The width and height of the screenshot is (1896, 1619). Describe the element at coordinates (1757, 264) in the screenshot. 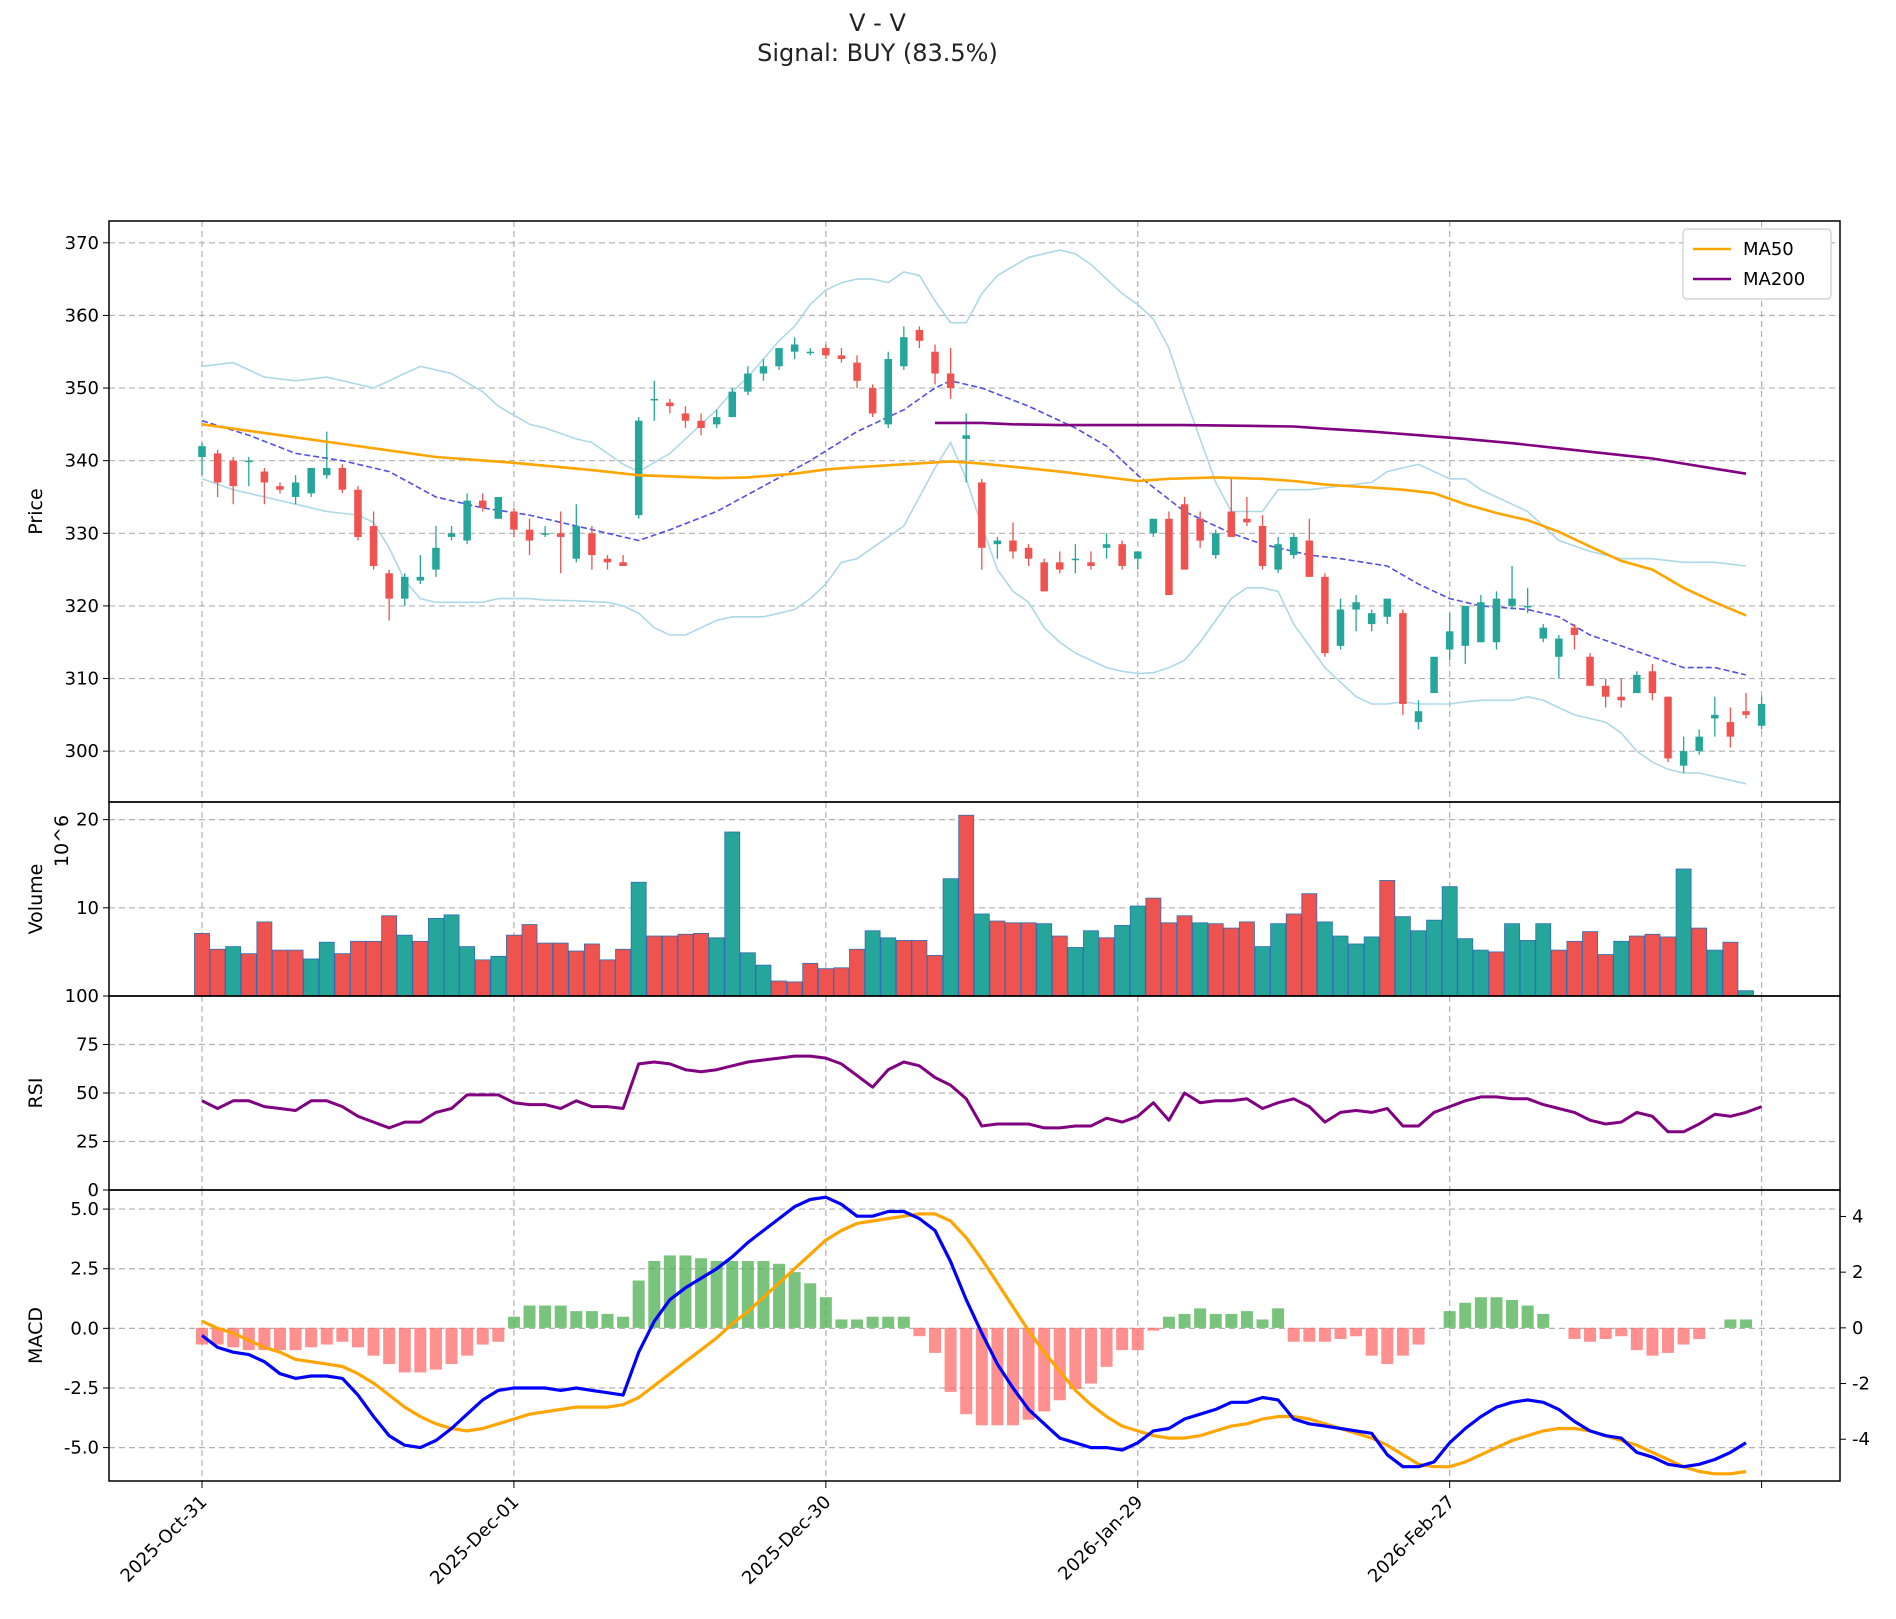

I see `legend: MA50 MA200` at that location.